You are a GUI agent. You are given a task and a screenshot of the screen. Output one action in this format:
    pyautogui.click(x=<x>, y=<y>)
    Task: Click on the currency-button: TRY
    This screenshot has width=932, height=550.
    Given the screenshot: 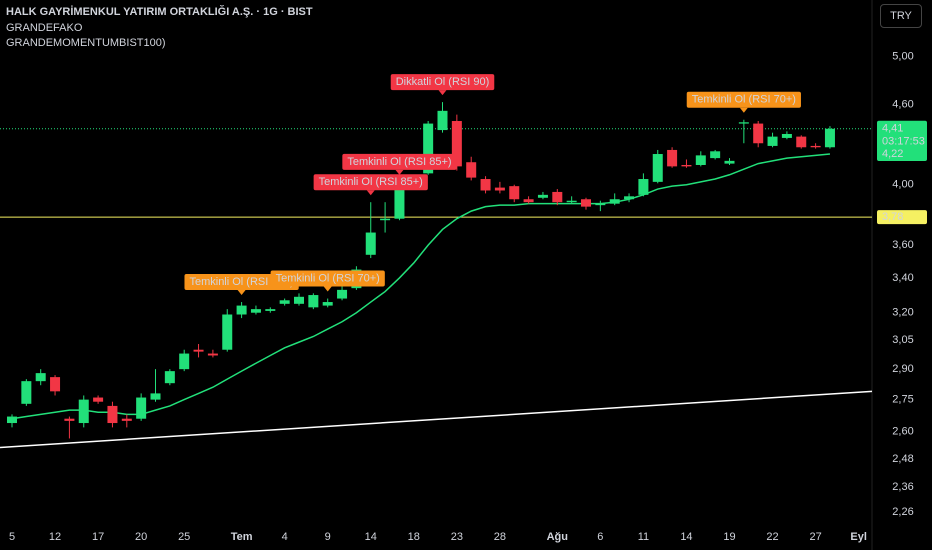 What is the action you would take?
    pyautogui.click(x=901, y=16)
    